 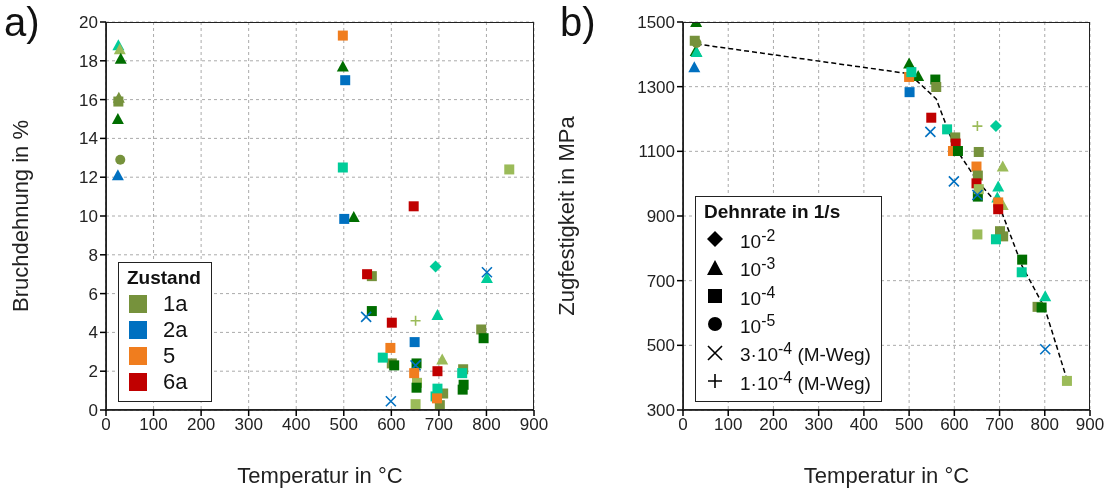 I want to click on chart-title: b), so click(x=578, y=22).